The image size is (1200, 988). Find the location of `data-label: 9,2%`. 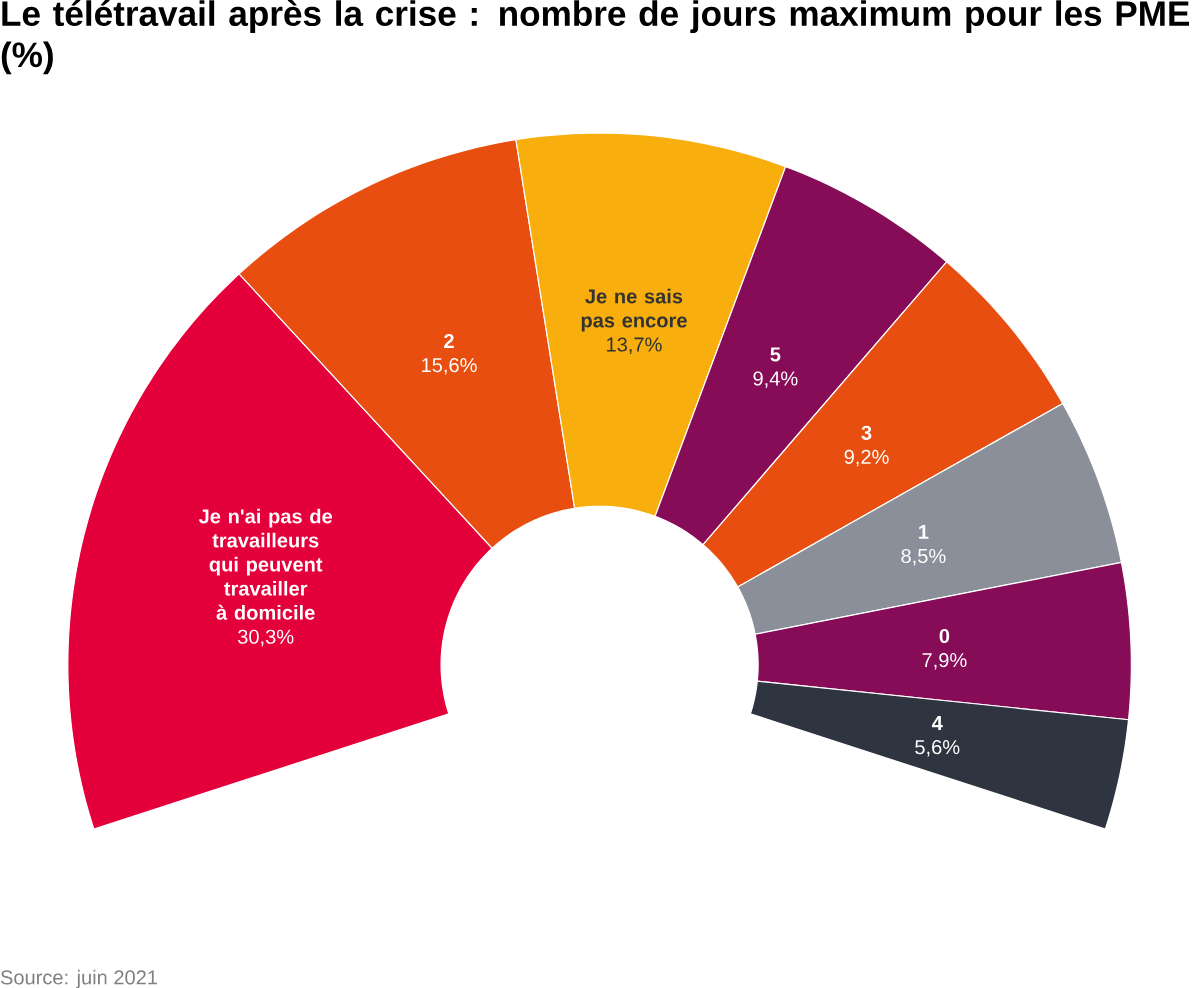

data-label: 9,2% is located at coordinates (866, 458).